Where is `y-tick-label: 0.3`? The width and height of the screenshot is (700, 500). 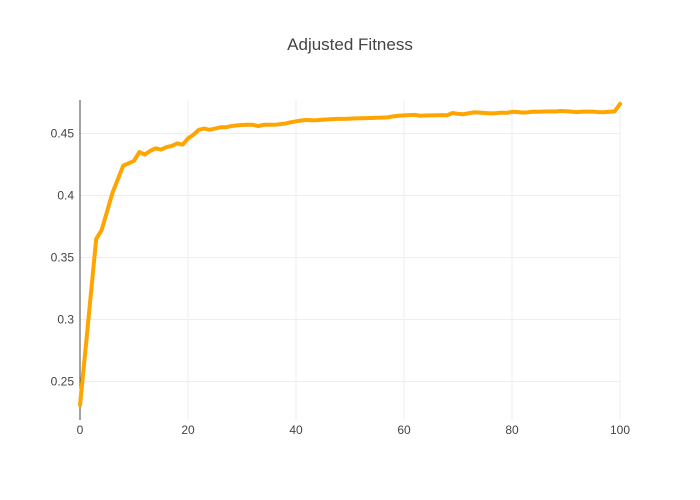 y-tick-label: 0.3 is located at coordinates (65, 320).